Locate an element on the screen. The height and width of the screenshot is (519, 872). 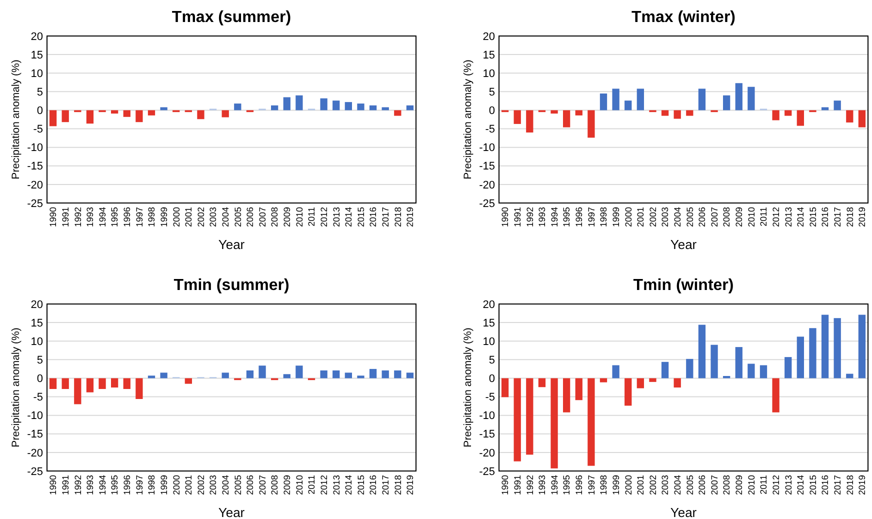
x-tick-label: 2003 is located at coordinates (213, 217).